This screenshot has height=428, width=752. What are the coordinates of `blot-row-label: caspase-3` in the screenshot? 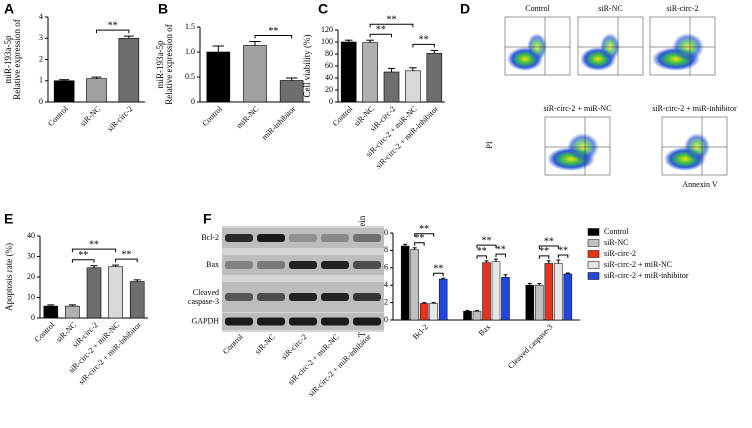 It's located at (203, 301).